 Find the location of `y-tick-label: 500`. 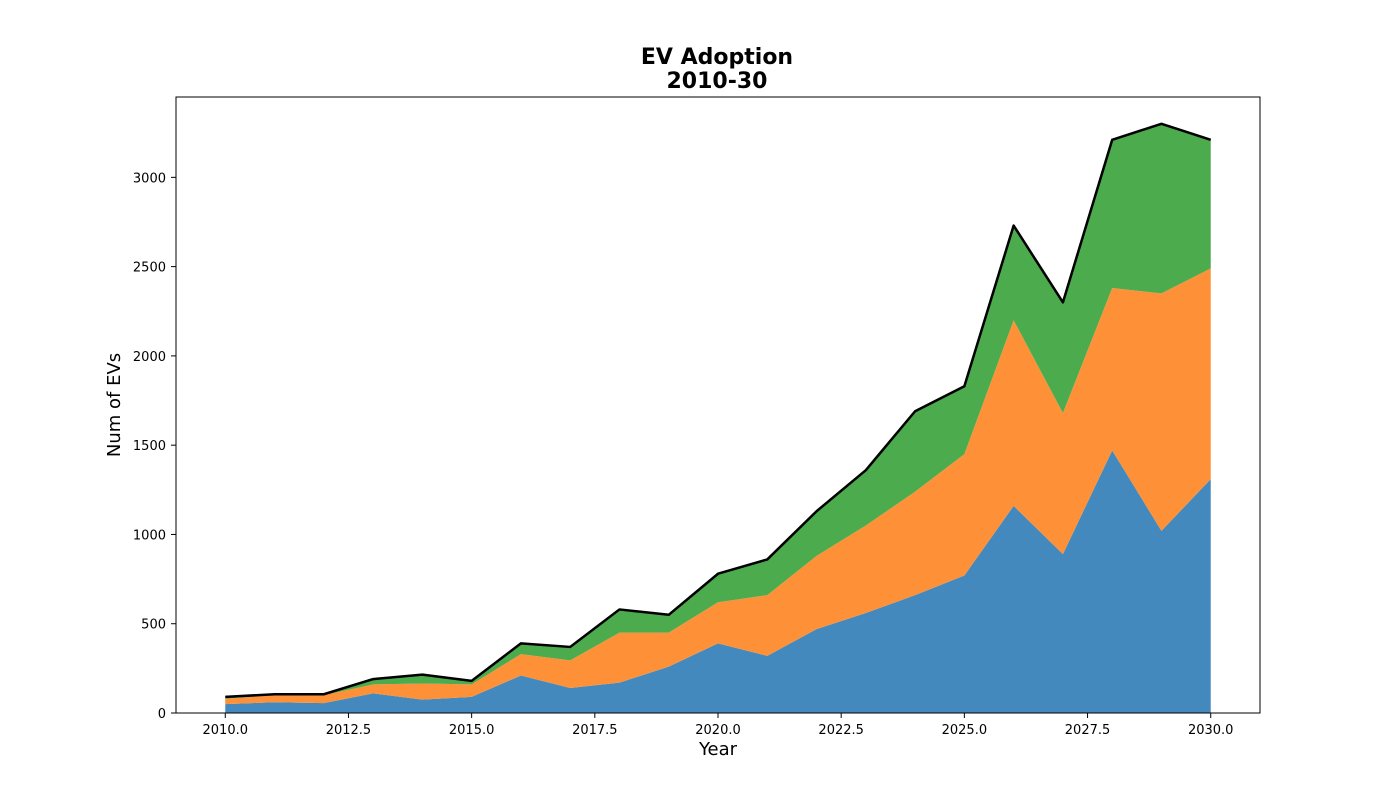

y-tick-label: 500 is located at coordinates (153, 625).